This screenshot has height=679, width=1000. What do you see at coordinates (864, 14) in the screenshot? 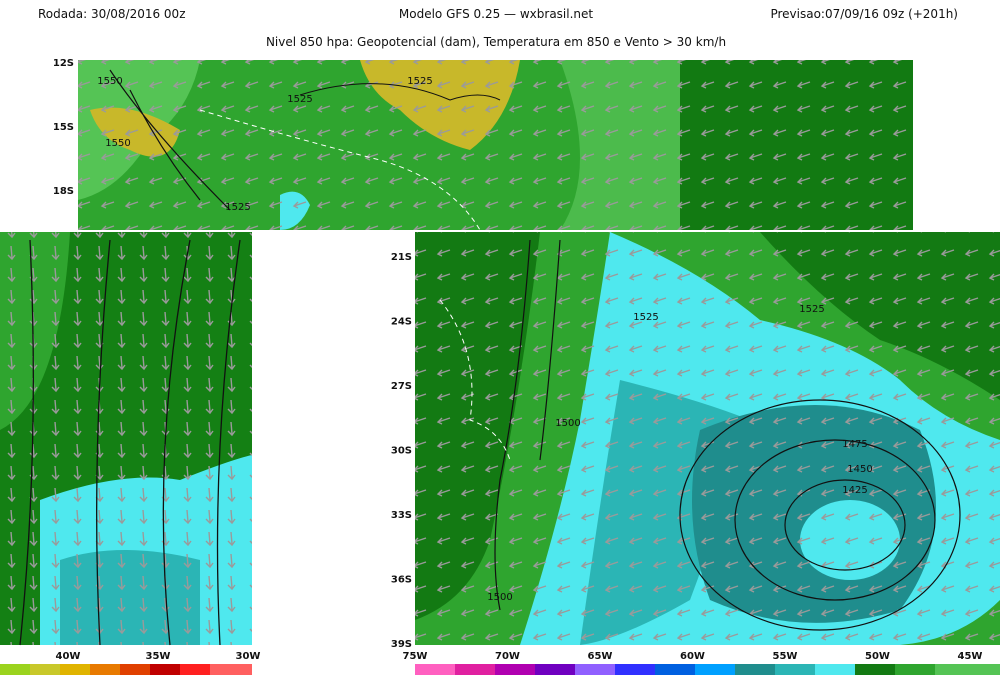
I see `forecast-label: Previsao:07/09/16 09z (+201h)` at bounding box center [864, 14].